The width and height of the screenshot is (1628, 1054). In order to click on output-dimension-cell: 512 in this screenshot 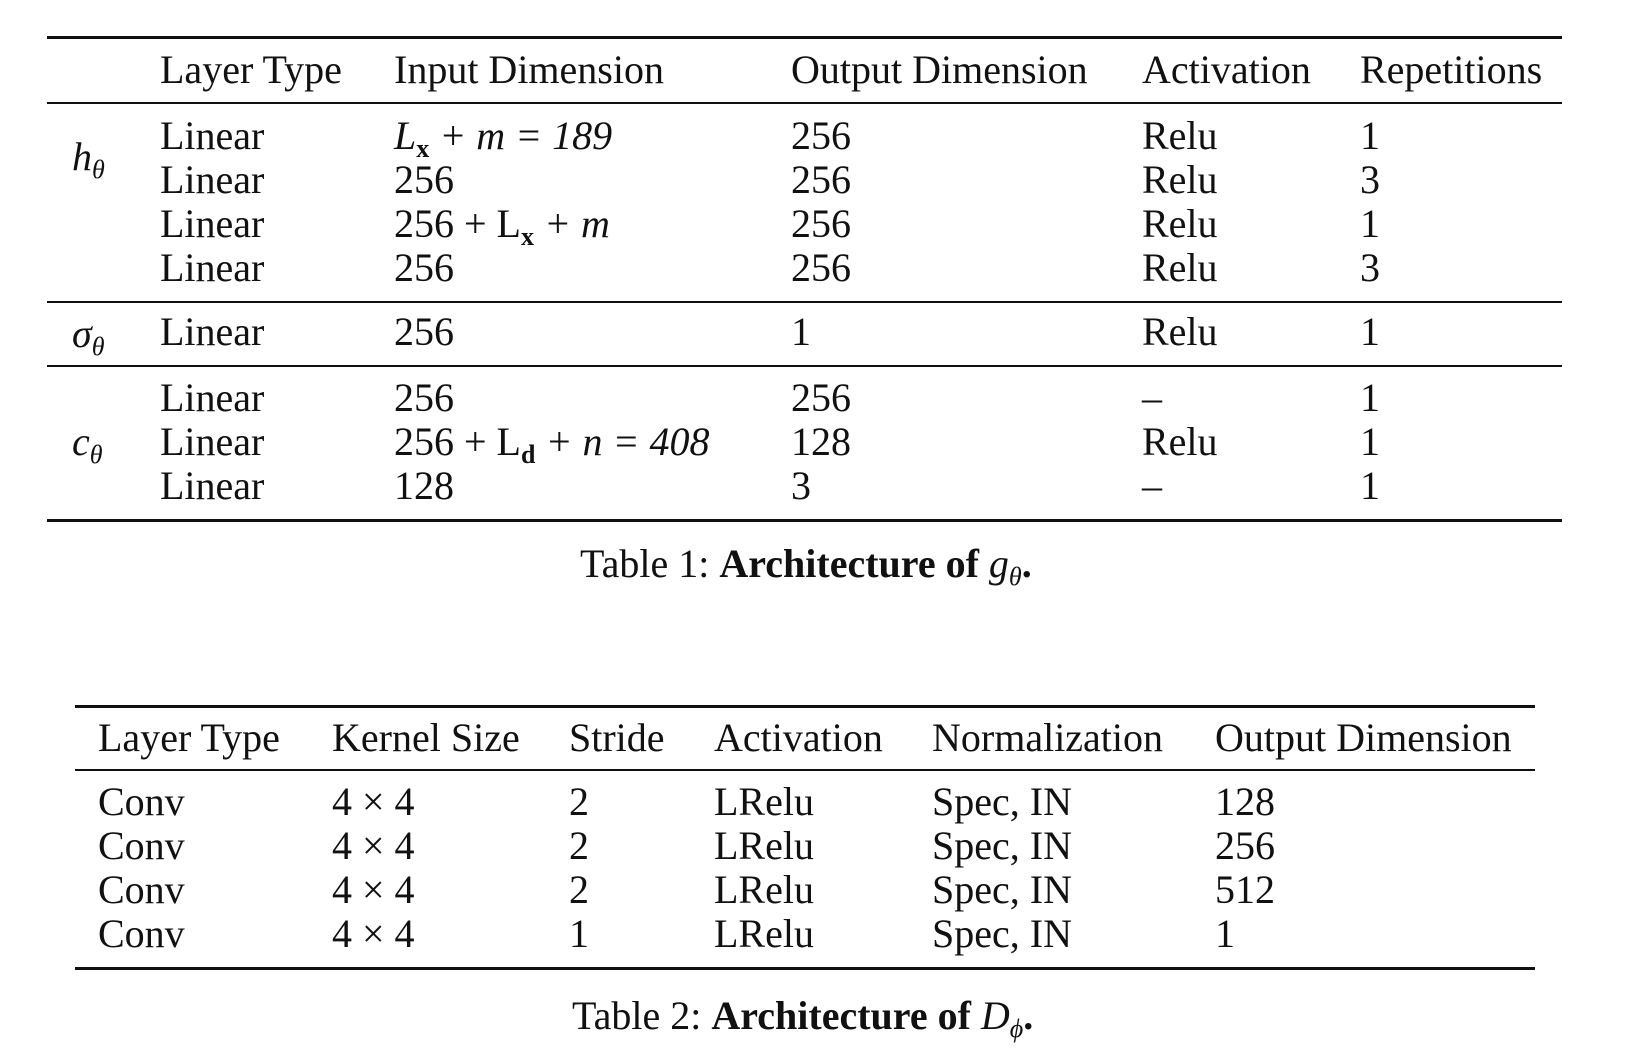, I will do `click(1245, 889)`.